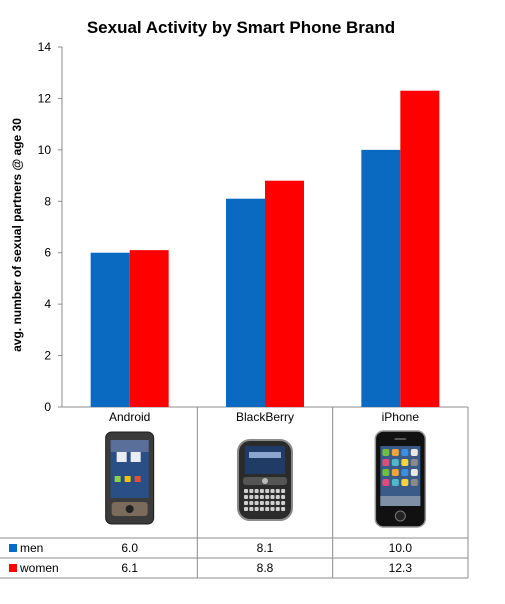 Image resolution: width=505 pixels, height=604 pixels. I want to click on data-label-women-iphone: 12.3, so click(401, 568).